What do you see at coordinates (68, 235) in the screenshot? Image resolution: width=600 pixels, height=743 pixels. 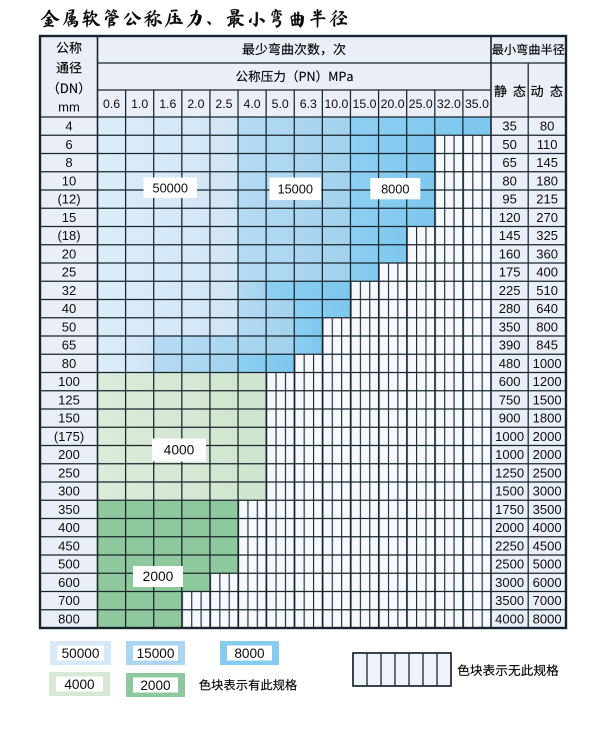 I see `svg-text: (18)` at bounding box center [68, 235].